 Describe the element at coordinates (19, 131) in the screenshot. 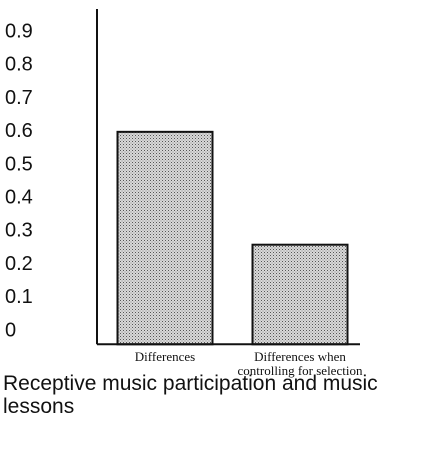

I see `y-tick-label: 0.6` at that location.